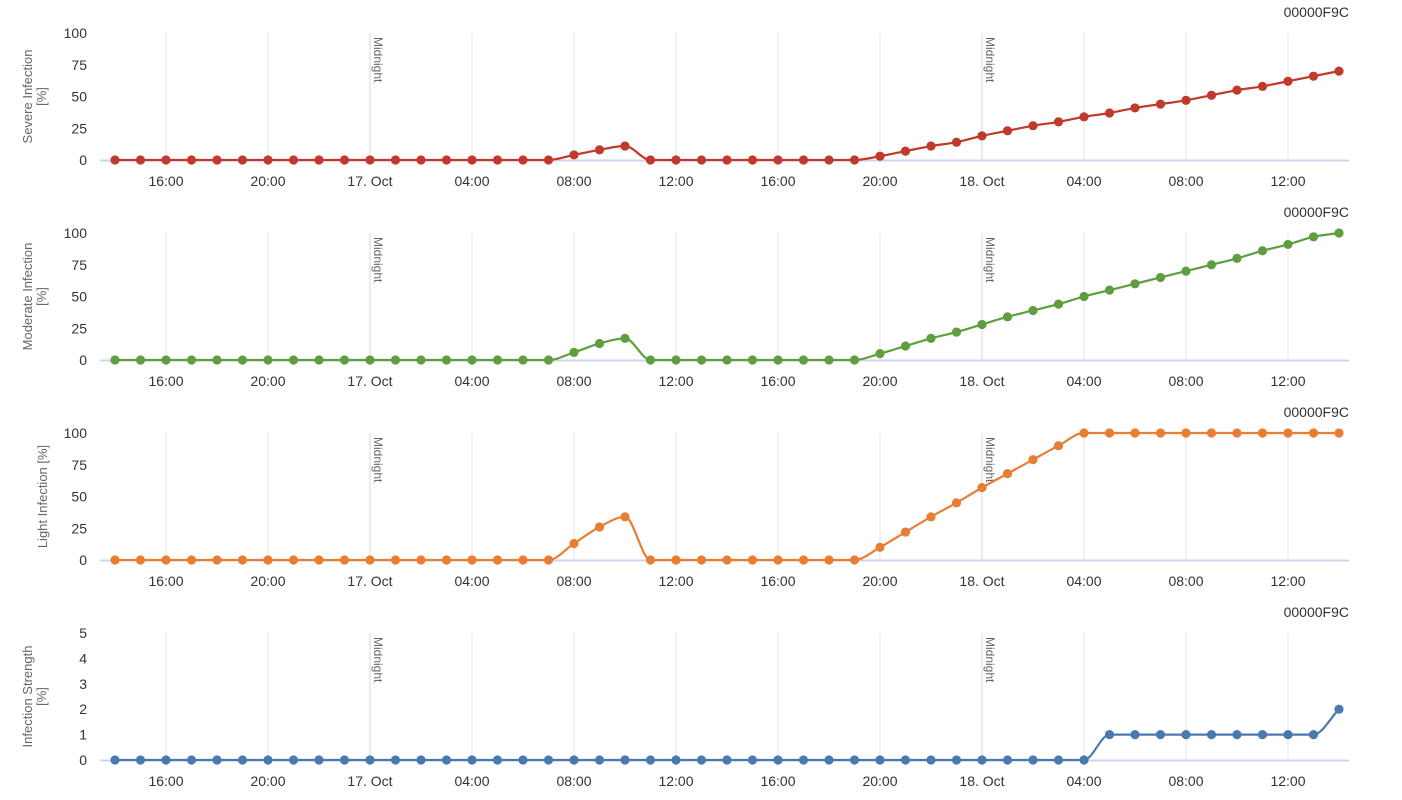 The height and width of the screenshot is (800, 1402). Describe the element at coordinates (41, 96) in the screenshot. I see `y-axis-title: [%]` at that location.